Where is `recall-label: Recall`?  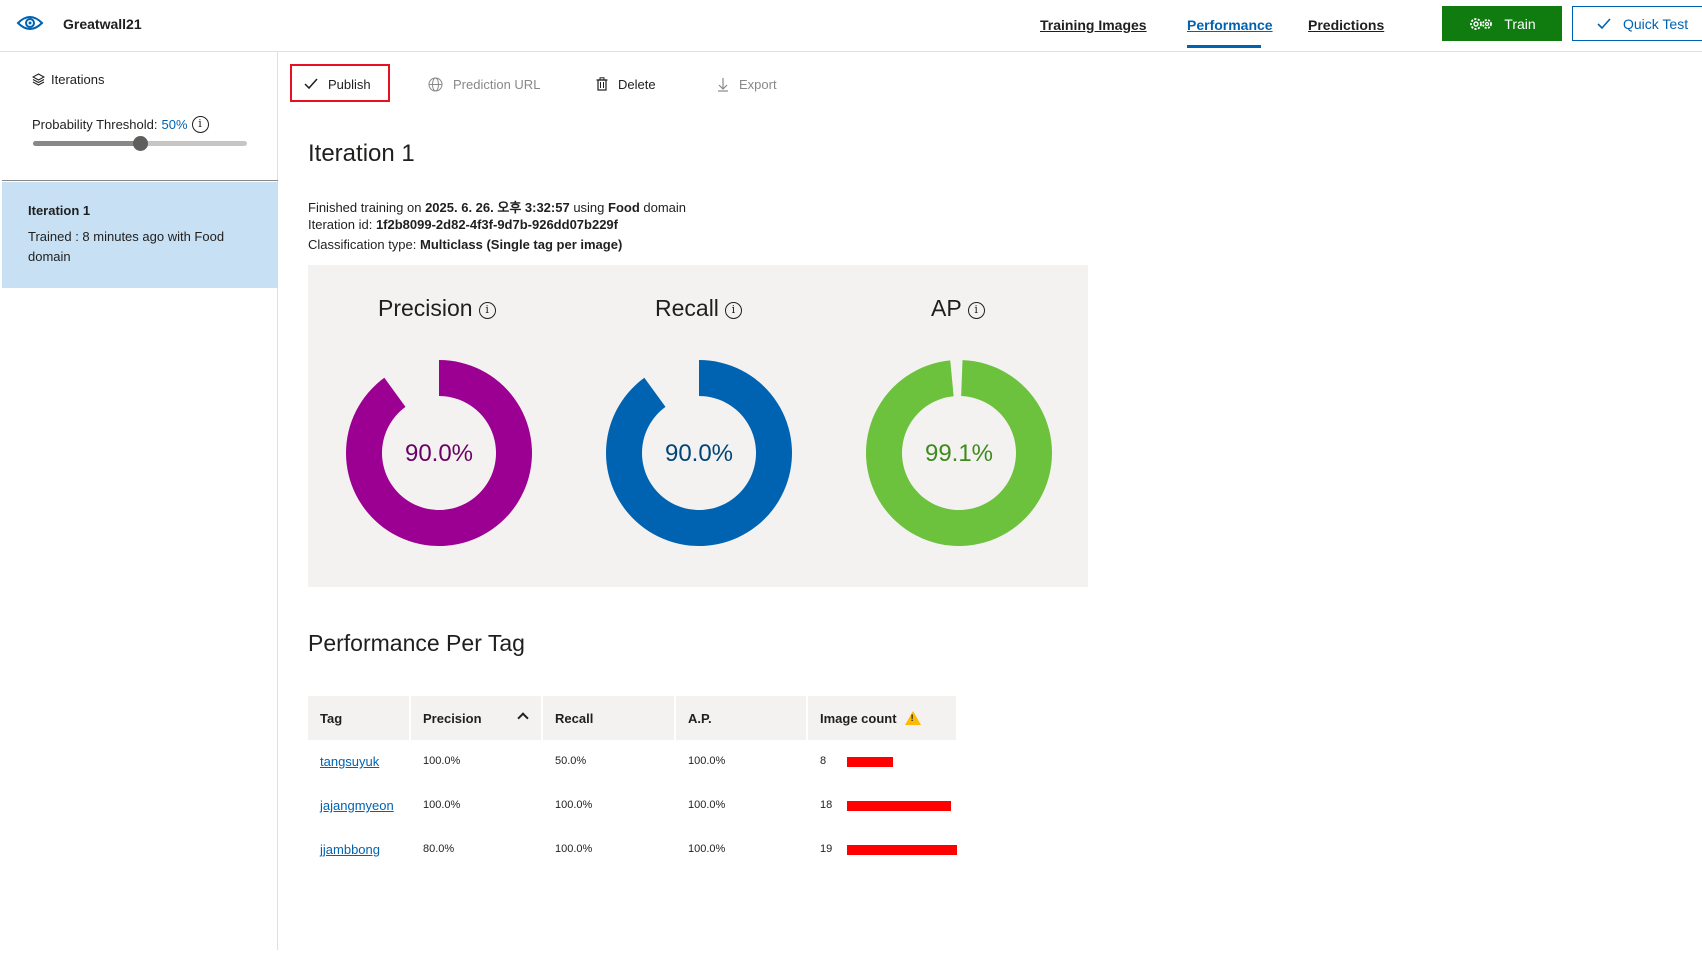 recall-label: Recall is located at coordinates (687, 308).